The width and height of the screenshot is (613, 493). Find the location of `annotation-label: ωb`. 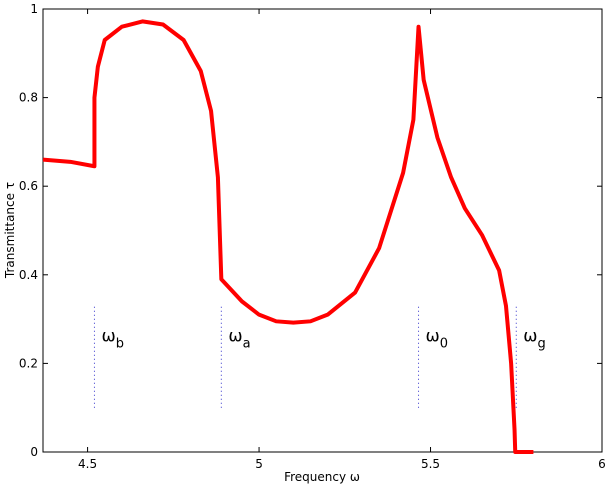

annotation-label: ωb is located at coordinates (112, 338).